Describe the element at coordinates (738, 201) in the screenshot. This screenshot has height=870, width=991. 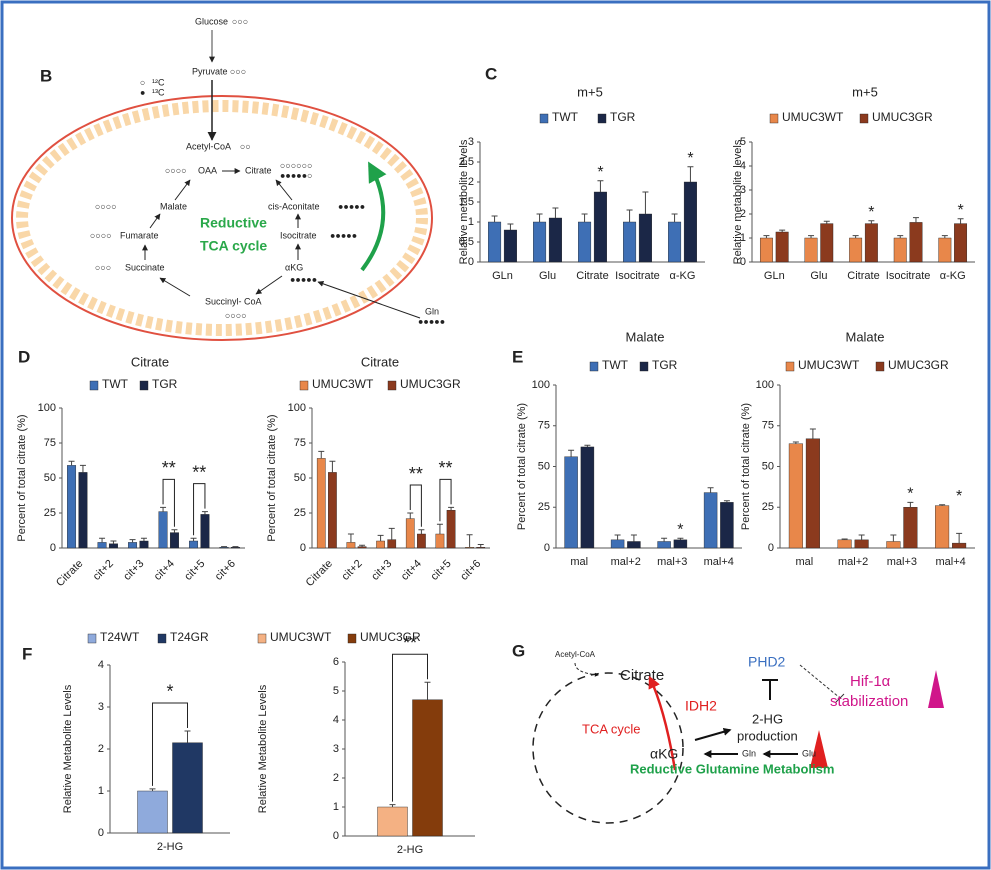
I see `y-axis-label: Relative metabolite levels` at that location.